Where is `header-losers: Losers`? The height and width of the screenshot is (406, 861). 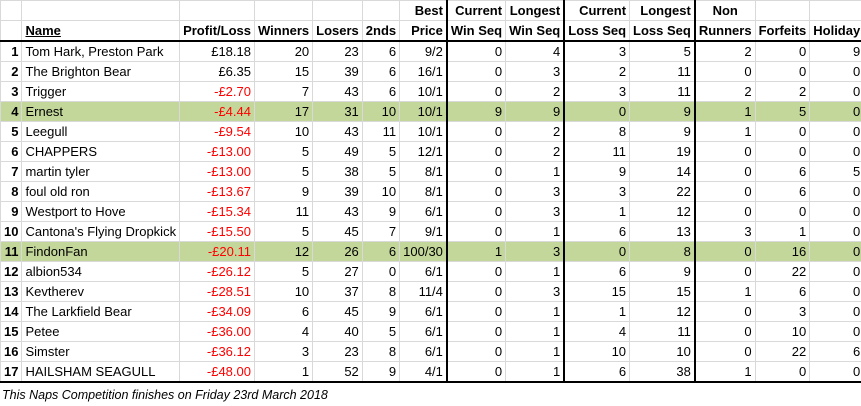
header-losers: Losers is located at coordinates (337, 31).